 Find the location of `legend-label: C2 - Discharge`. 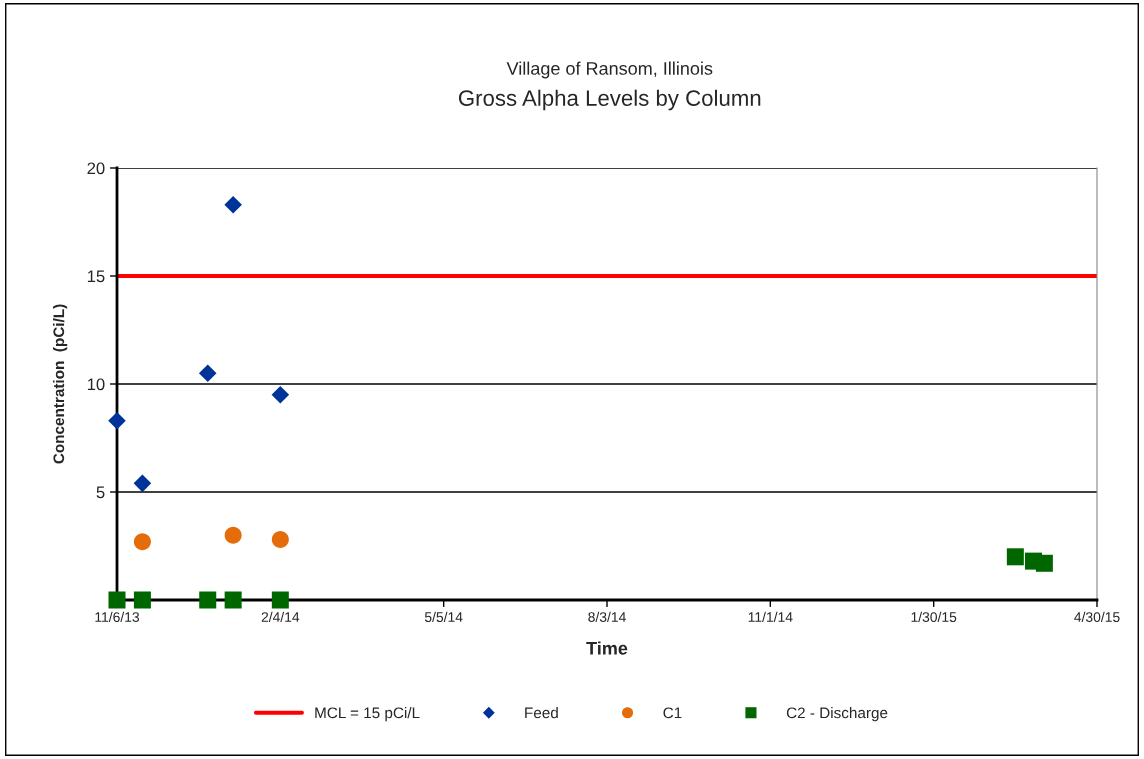

legend-label: C2 - Discharge is located at coordinates (837, 714).